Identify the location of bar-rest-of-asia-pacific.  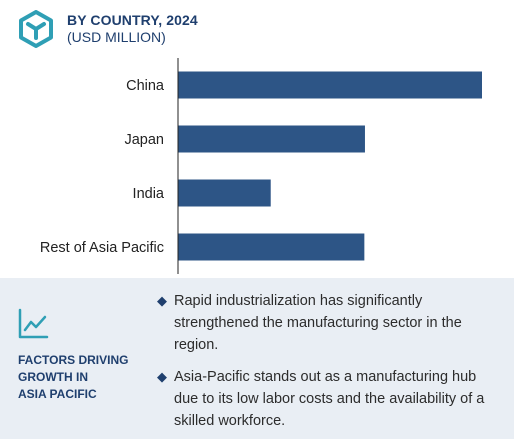
(271, 247).